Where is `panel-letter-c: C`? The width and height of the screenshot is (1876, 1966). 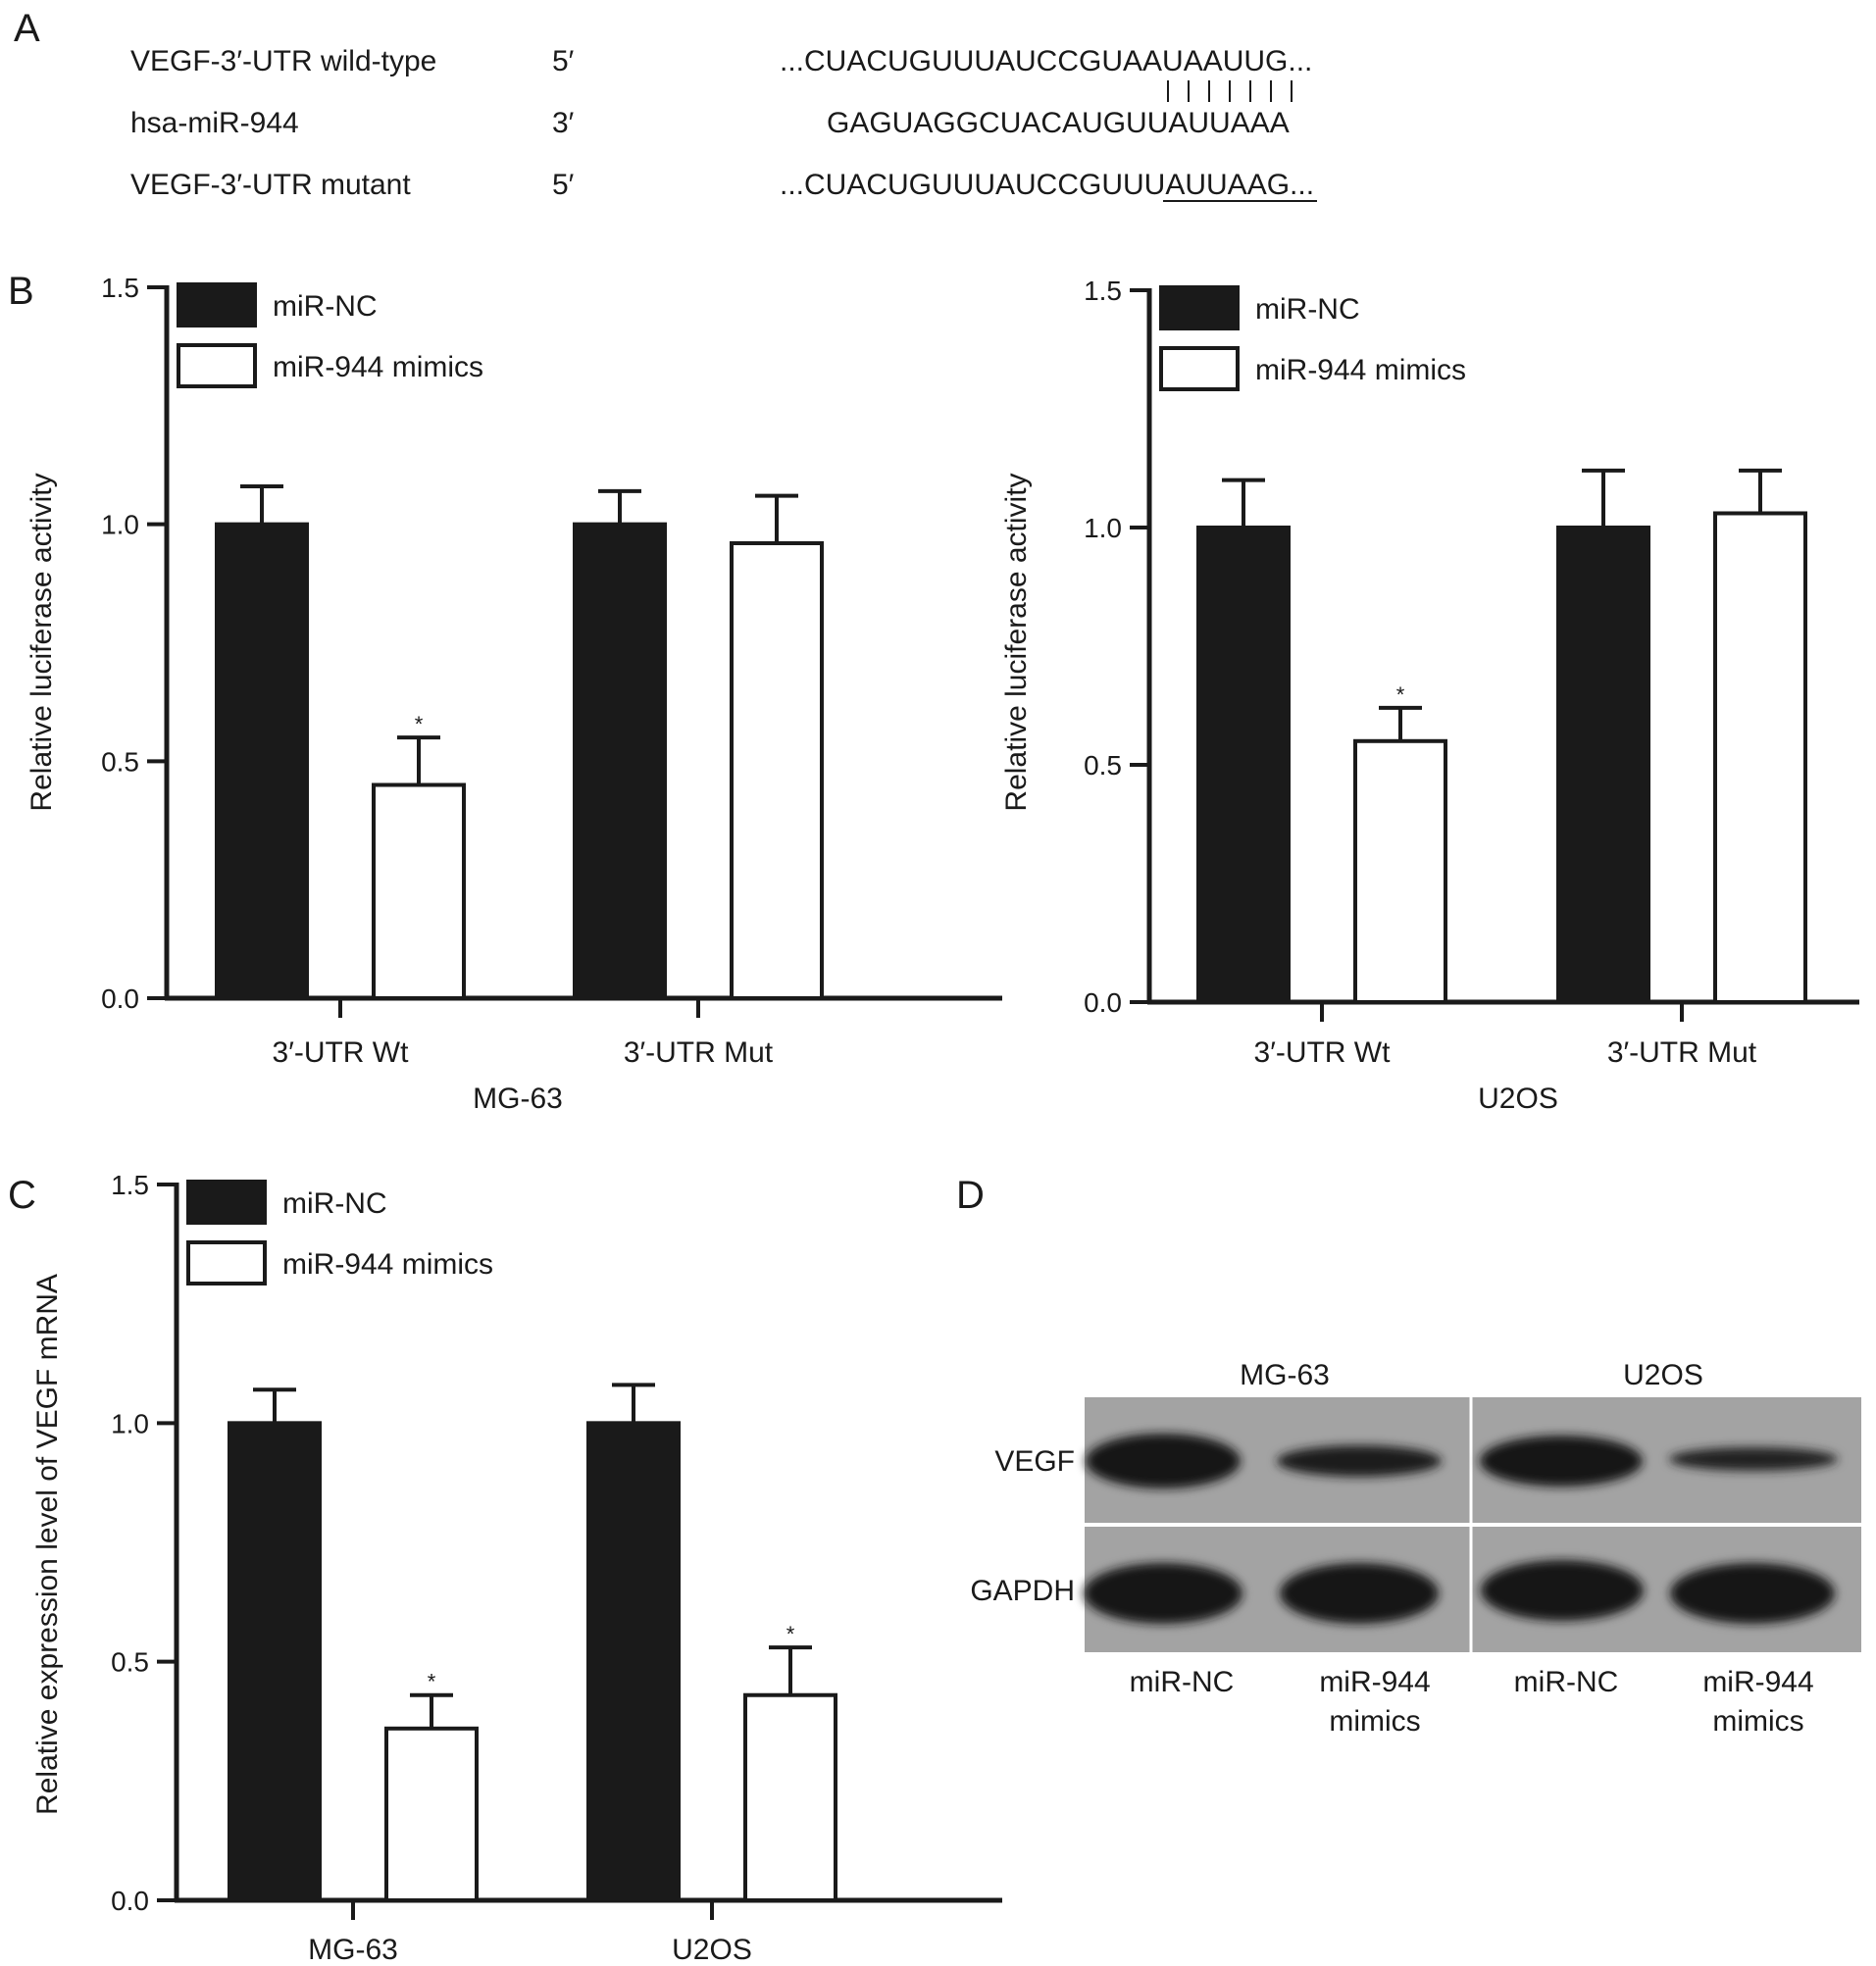
panel-letter-c: C is located at coordinates (22, 1195).